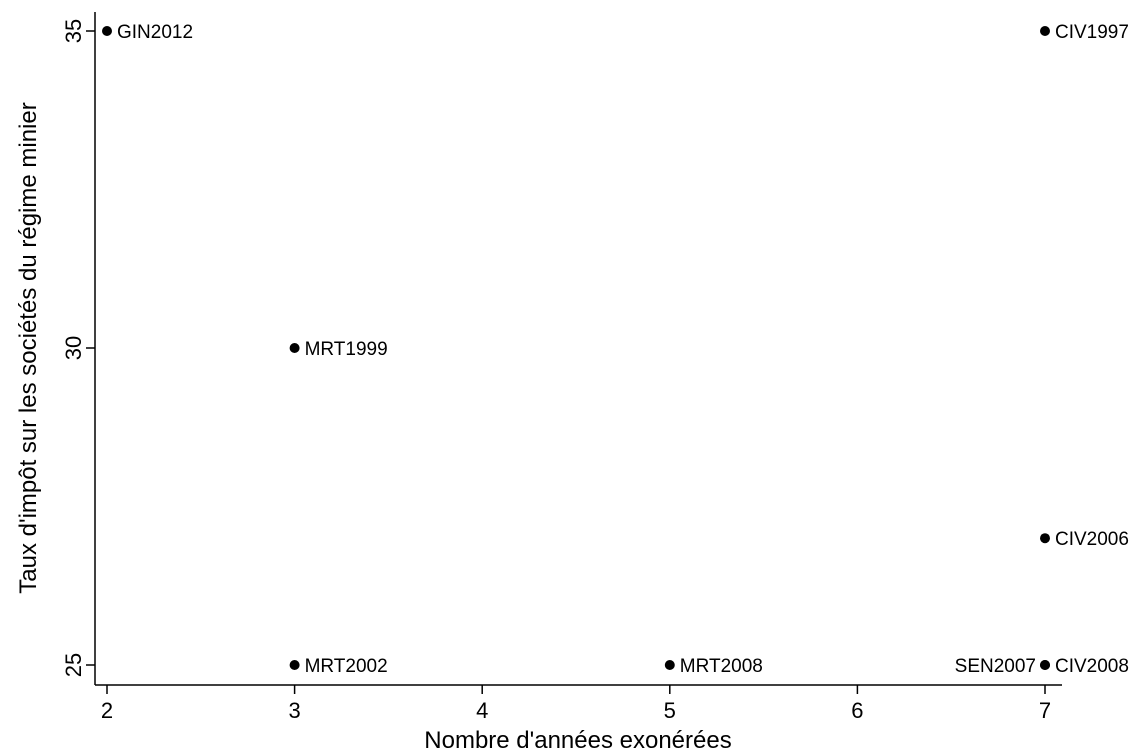  I want to click on data-point-label: GIN2012, so click(155, 32).